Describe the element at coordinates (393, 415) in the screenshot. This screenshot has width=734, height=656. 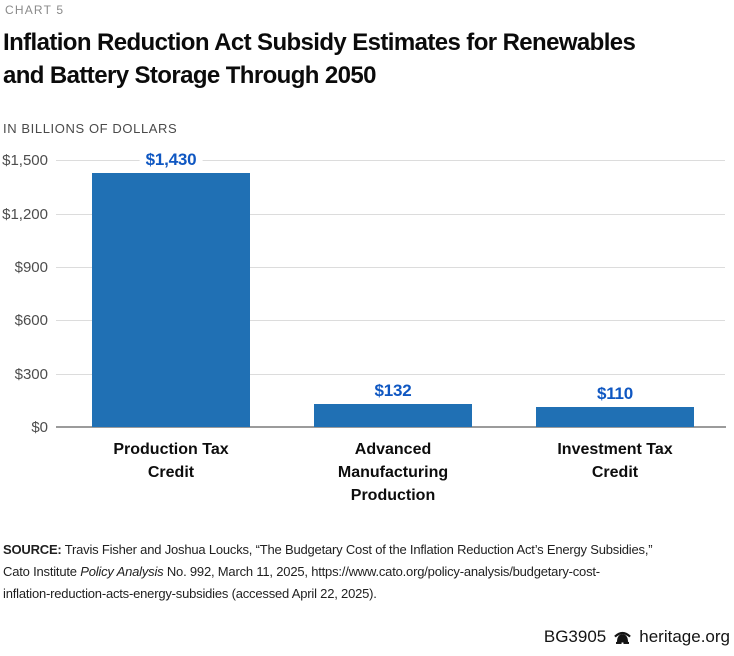
I see `bar-advanced-manufacturing-production` at that location.